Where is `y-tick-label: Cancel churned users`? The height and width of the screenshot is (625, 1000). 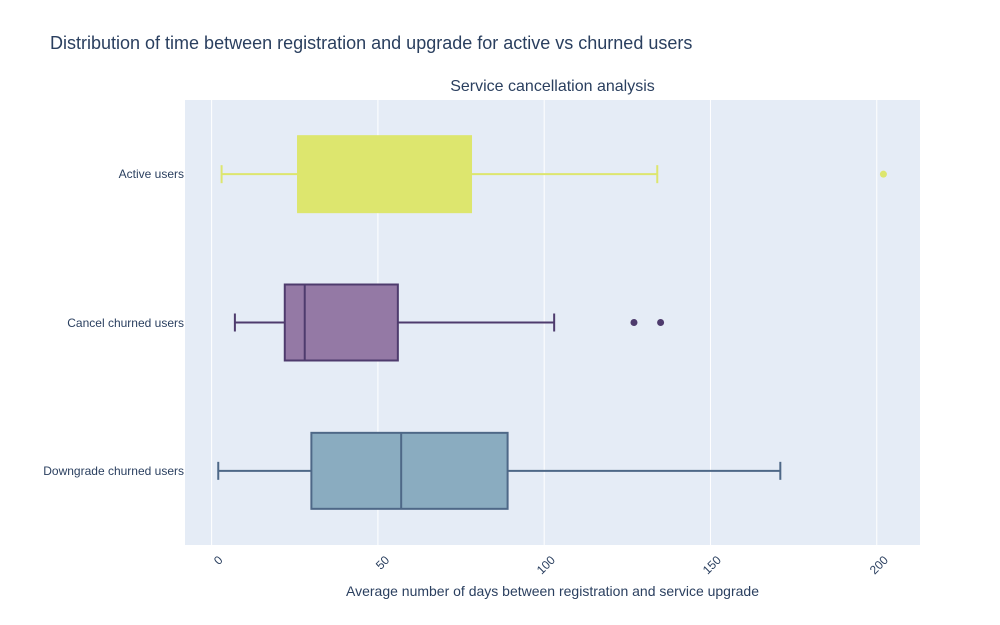
y-tick-label: Cancel churned users is located at coordinates (125, 322).